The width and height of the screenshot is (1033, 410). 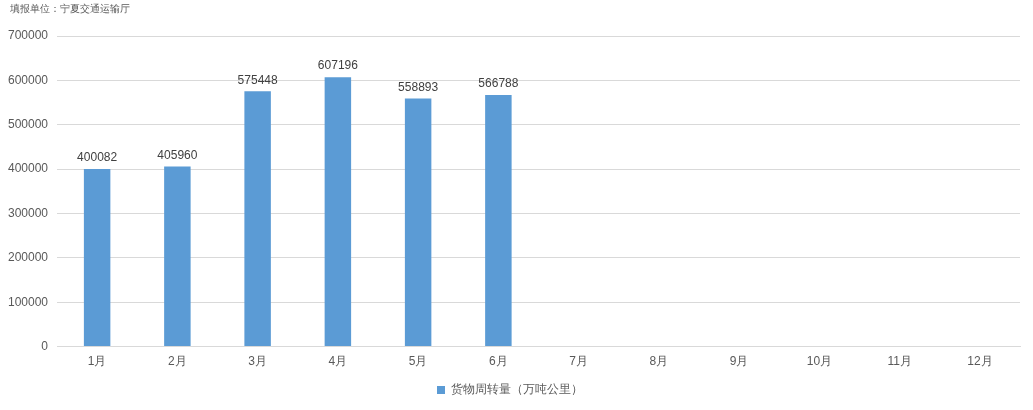 What do you see at coordinates (899, 361) in the screenshot?
I see `x-tick-label: 11月` at bounding box center [899, 361].